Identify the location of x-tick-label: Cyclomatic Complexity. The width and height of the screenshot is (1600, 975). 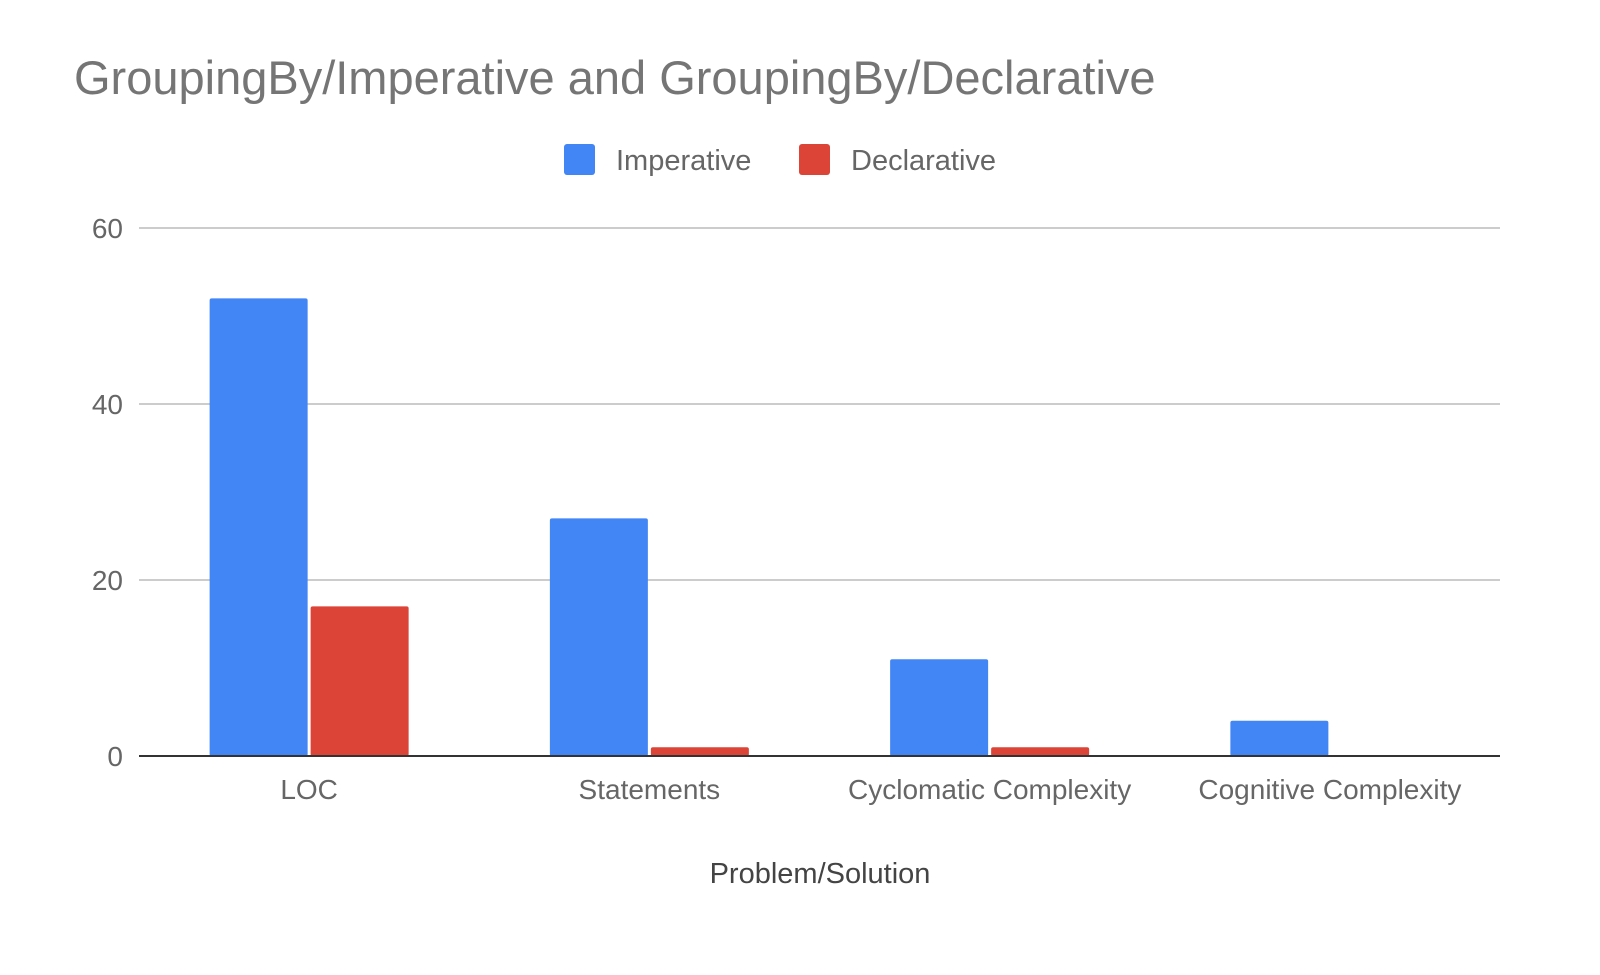
(989, 789).